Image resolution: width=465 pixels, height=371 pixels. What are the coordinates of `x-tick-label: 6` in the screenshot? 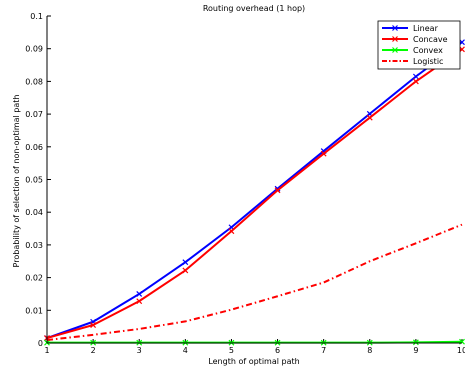 It's located at (277, 350).